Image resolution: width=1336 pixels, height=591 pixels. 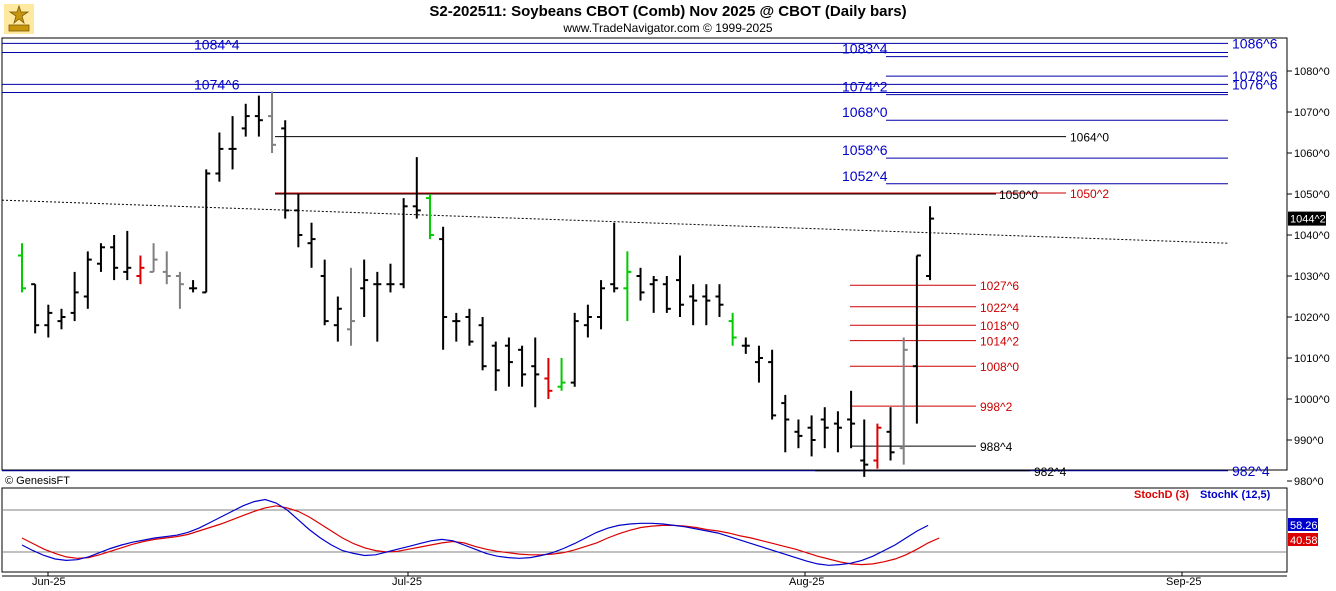 I want to click on y-tick-label: 1070^0, so click(x=1312, y=113).